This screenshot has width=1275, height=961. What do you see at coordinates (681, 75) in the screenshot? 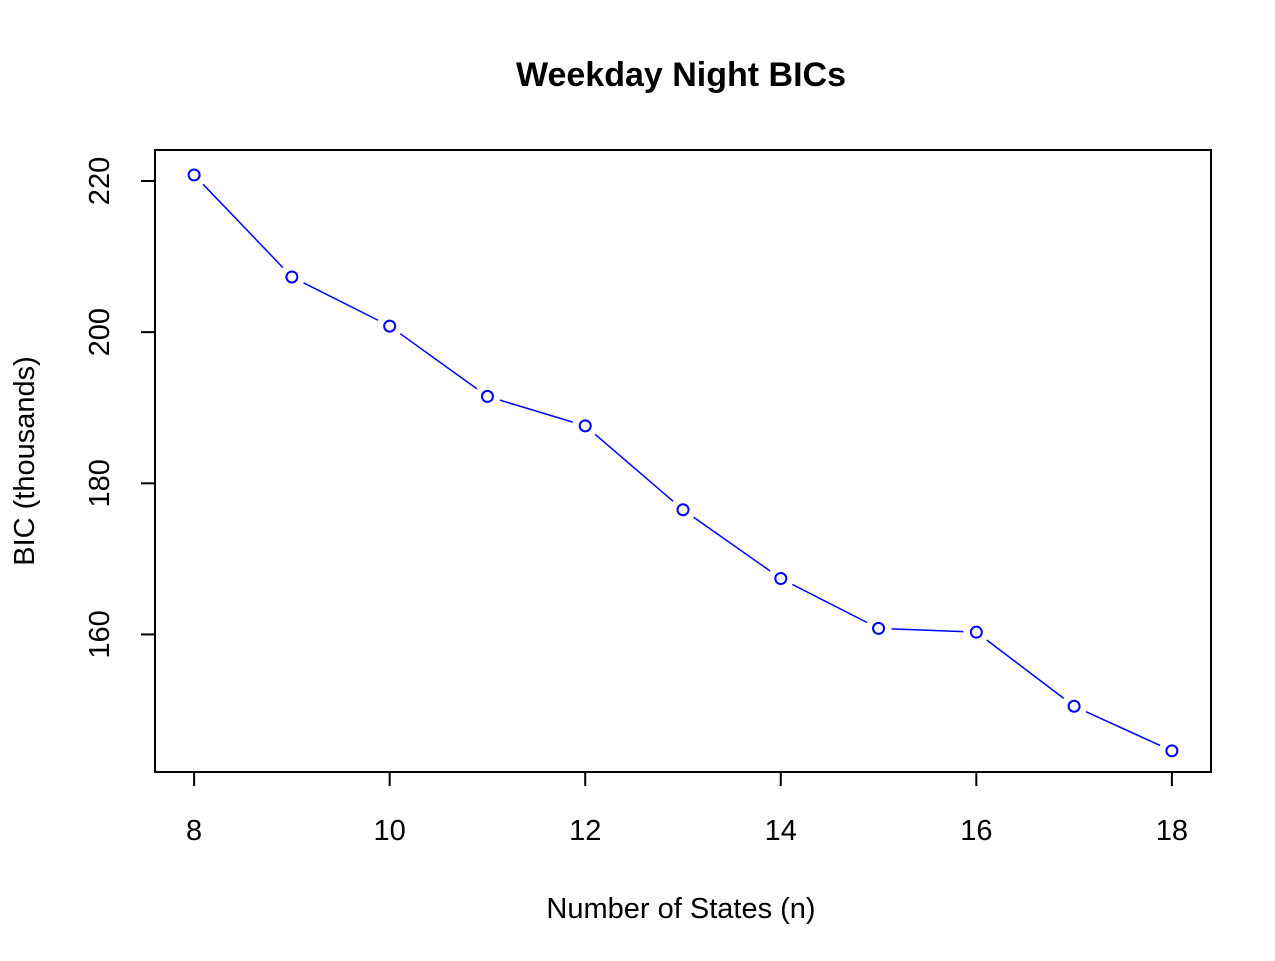
I see `chart-title: Weekday Night BICs` at bounding box center [681, 75].